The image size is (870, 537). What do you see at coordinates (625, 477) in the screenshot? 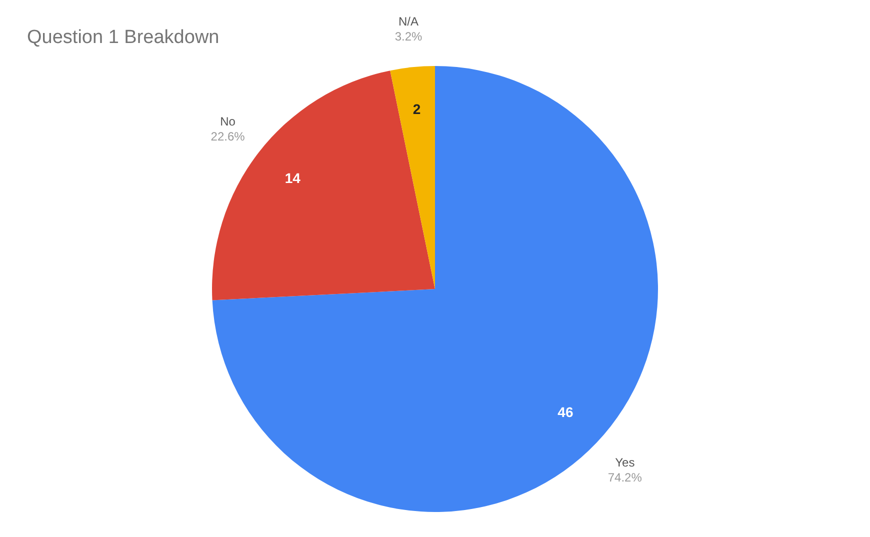
I see `text: 74.2%` at bounding box center [625, 477].